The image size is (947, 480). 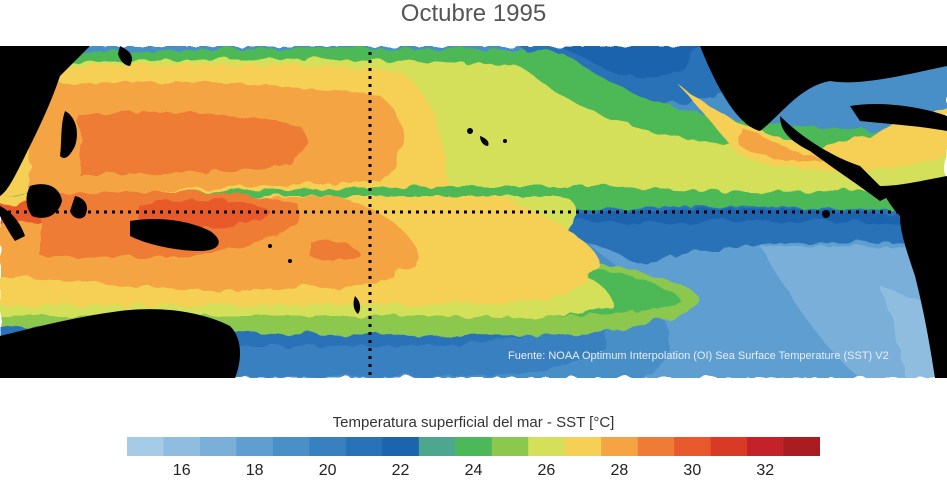 I want to click on colorbar-tick-label: 22, so click(x=400, y=470).